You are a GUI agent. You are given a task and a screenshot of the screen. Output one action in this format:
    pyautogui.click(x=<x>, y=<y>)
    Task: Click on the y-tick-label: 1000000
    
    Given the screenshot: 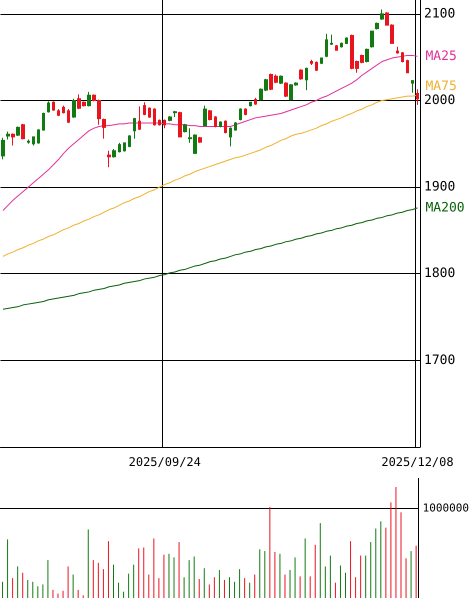 What is the action you would take?
    pyautogui.click(x=445, y=507)
    